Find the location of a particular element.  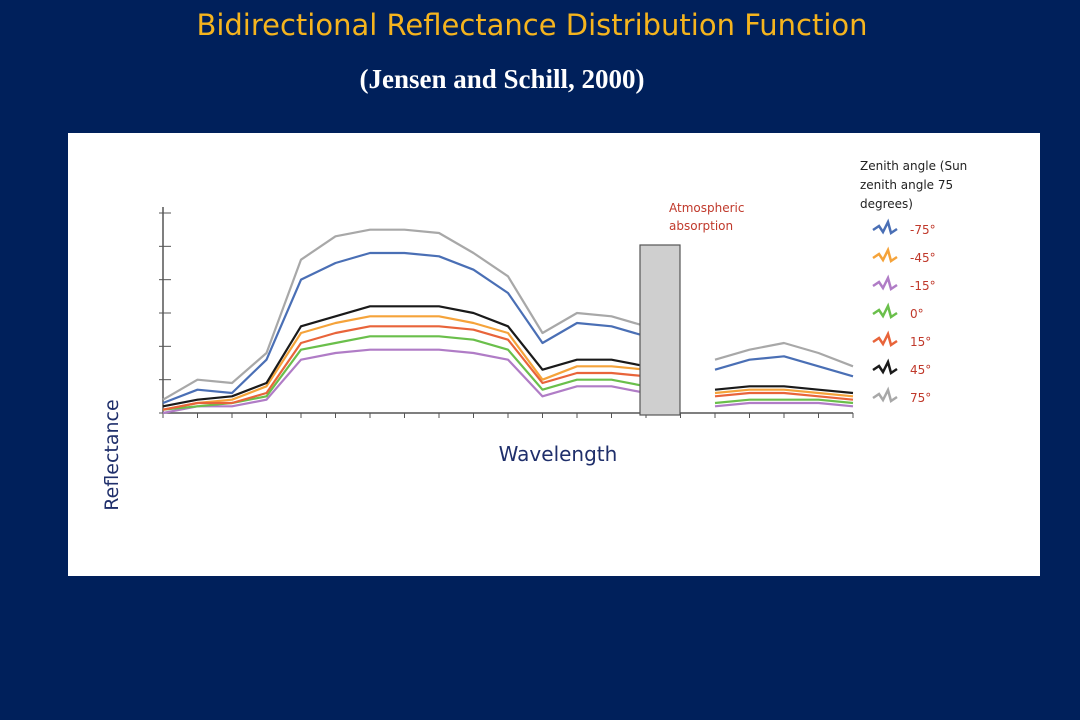

legend-item: 0° is located at coordinates (932, 316).